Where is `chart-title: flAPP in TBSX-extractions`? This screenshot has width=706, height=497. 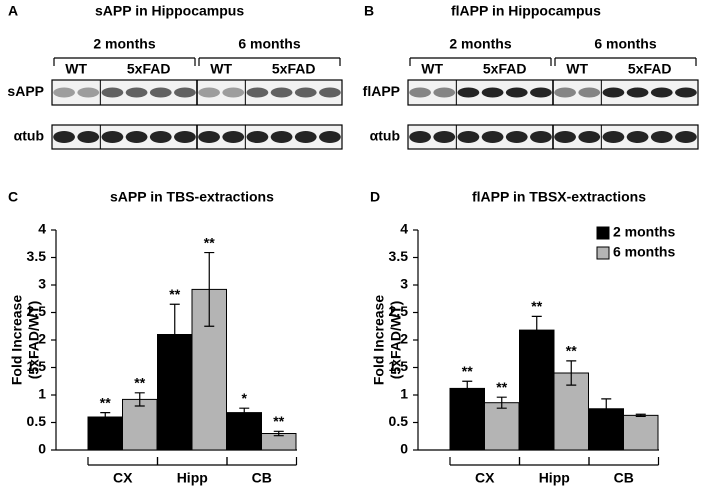
chart-title: flAPP in TBSX-extractions is located at coordinates (559, 197).